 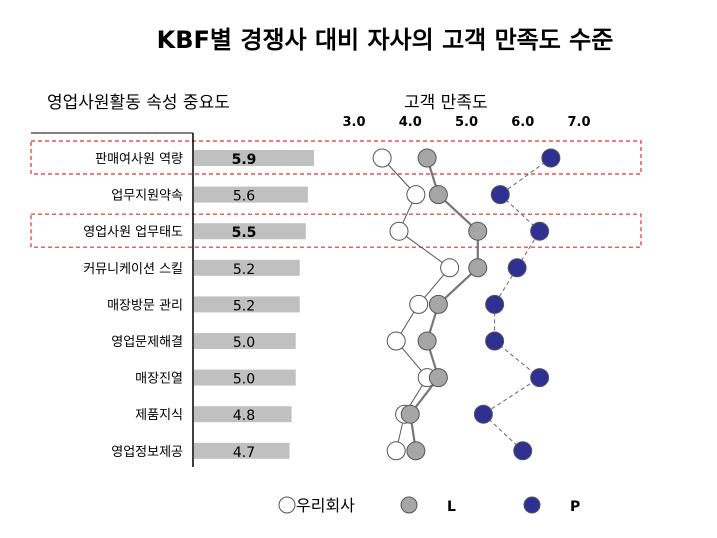 I want to click on value-label: 4.8, so click(x=244, y=416).